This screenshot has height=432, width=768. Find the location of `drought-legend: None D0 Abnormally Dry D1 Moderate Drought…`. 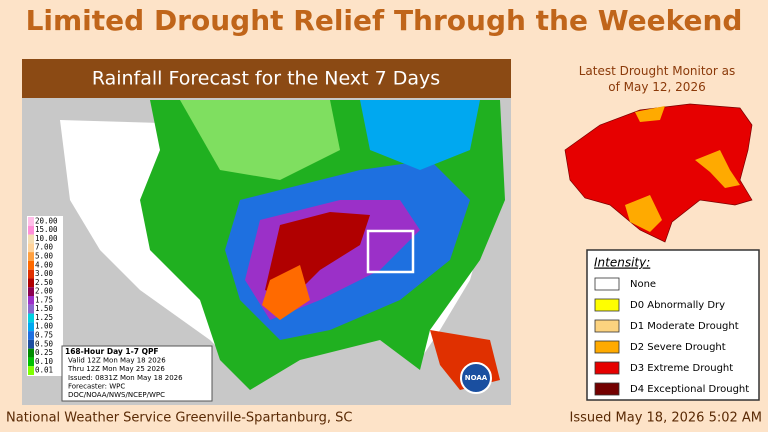

drought-legend: None D0 Abnormally Dry D1 Moderate Drought… is located at coordinates (671, 336).